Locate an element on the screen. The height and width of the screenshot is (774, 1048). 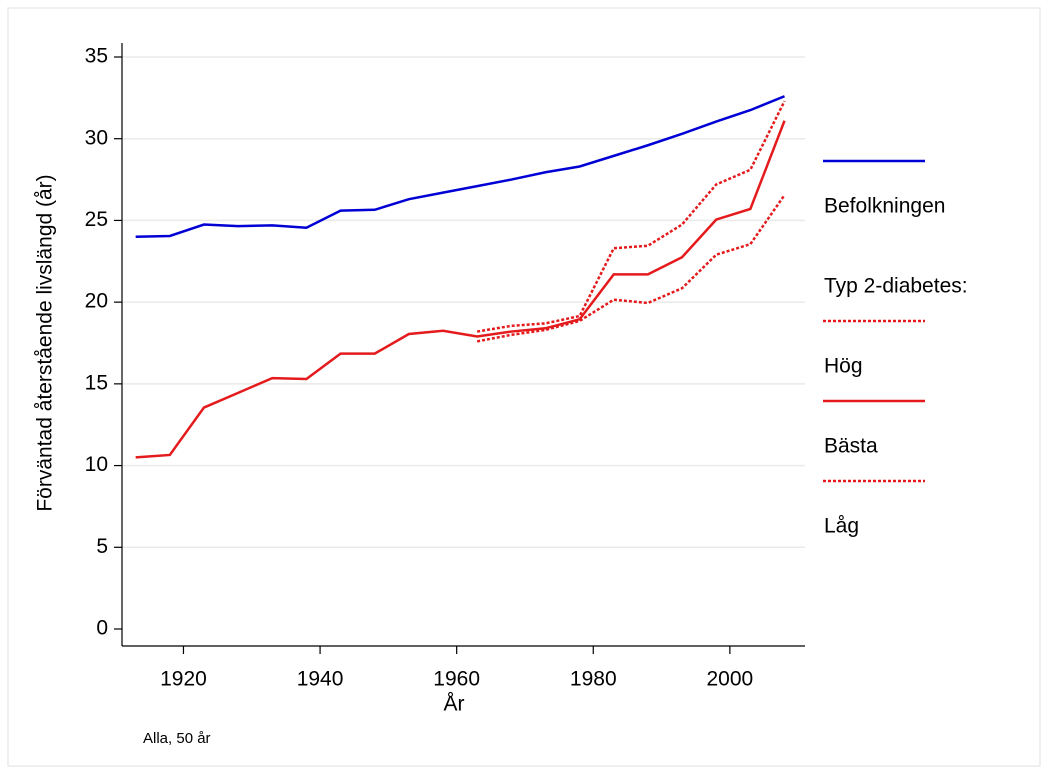
legend-label: Hög is located at coordinates (843, 366).